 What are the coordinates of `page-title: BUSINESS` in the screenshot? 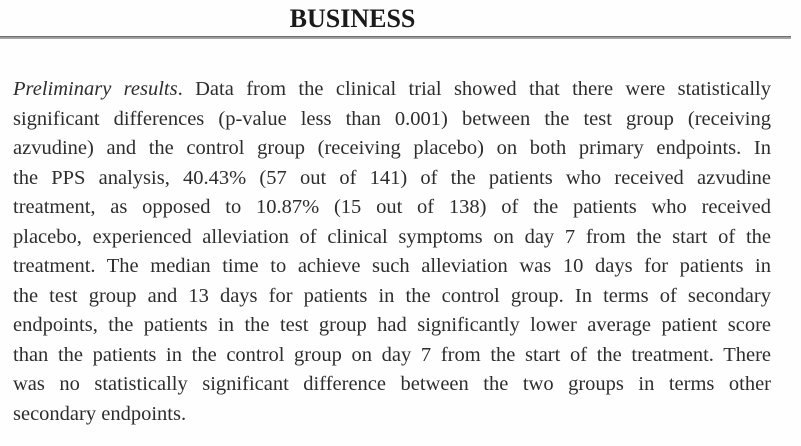 It's located at (352, 18).